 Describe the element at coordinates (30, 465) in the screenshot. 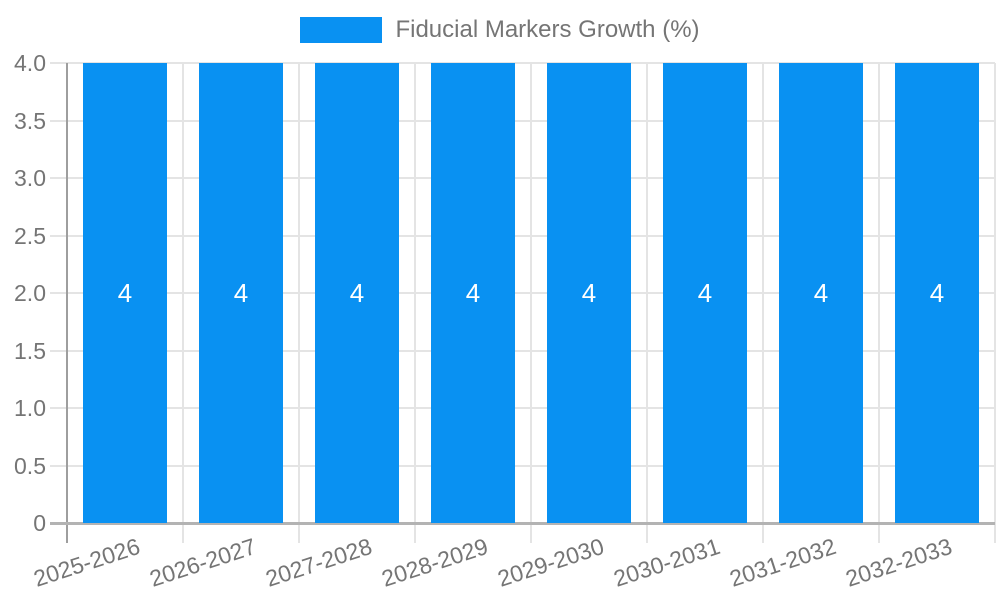

I see `y-tick-label: 0.5` at that location.